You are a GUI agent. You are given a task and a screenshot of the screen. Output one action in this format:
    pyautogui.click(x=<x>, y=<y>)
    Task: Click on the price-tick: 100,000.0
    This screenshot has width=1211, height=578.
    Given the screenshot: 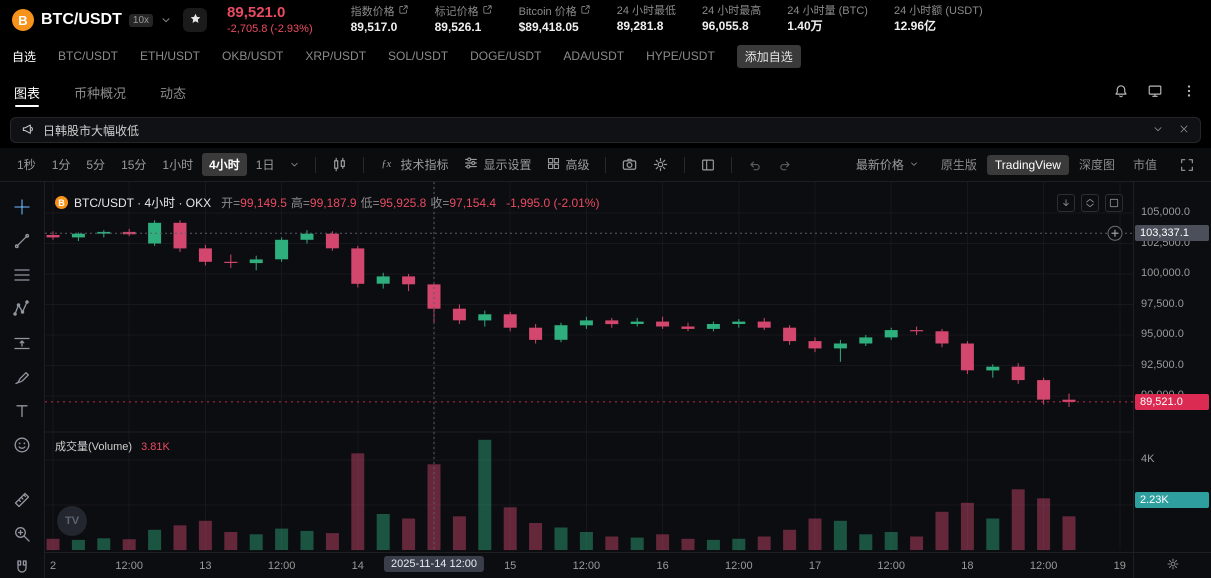 What is the action you would take?
    pyautogui.click(x=1165, y=273)
    